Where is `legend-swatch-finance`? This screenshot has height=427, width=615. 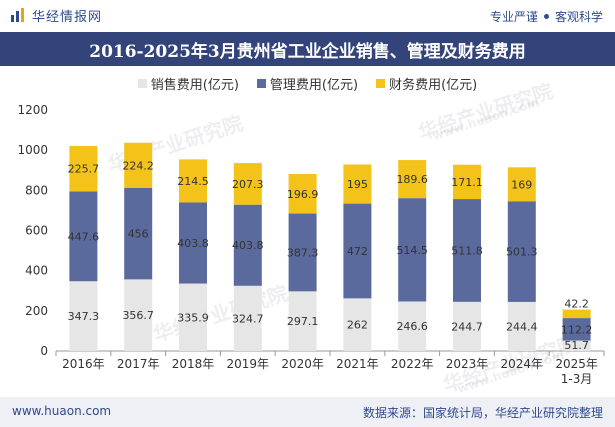 legend-swatch-finance is located at coordinates (381, 83).